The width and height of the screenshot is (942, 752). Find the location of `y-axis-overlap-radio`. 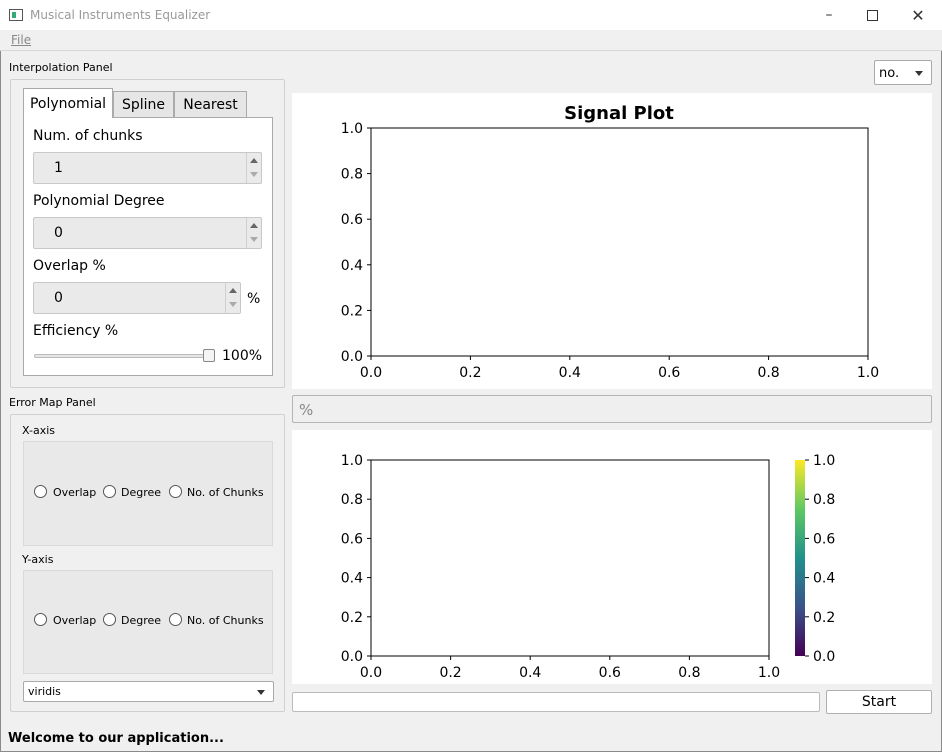

y-axis-overlap-radio is located at coordinates (40, 619).